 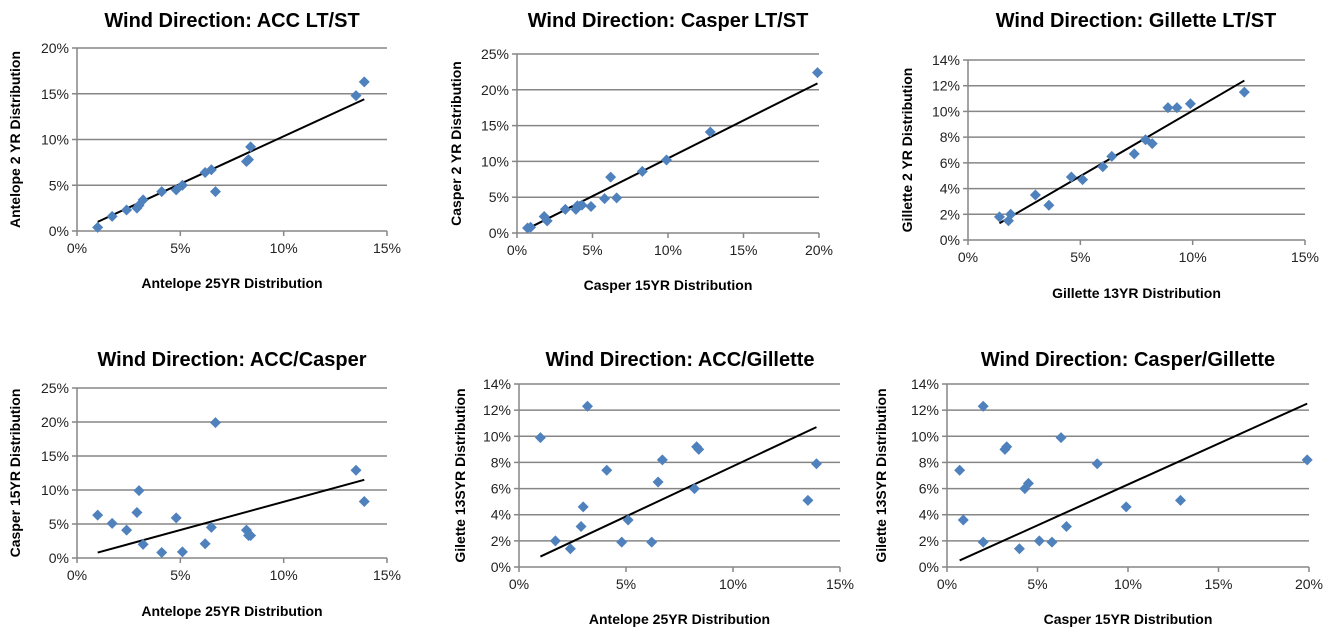 What do you see at coordinates (1136, 21) in the screenshot?
I see `chart-title: Wind Direction: Gillette LT/ST` at bounding box center [1136, 21].